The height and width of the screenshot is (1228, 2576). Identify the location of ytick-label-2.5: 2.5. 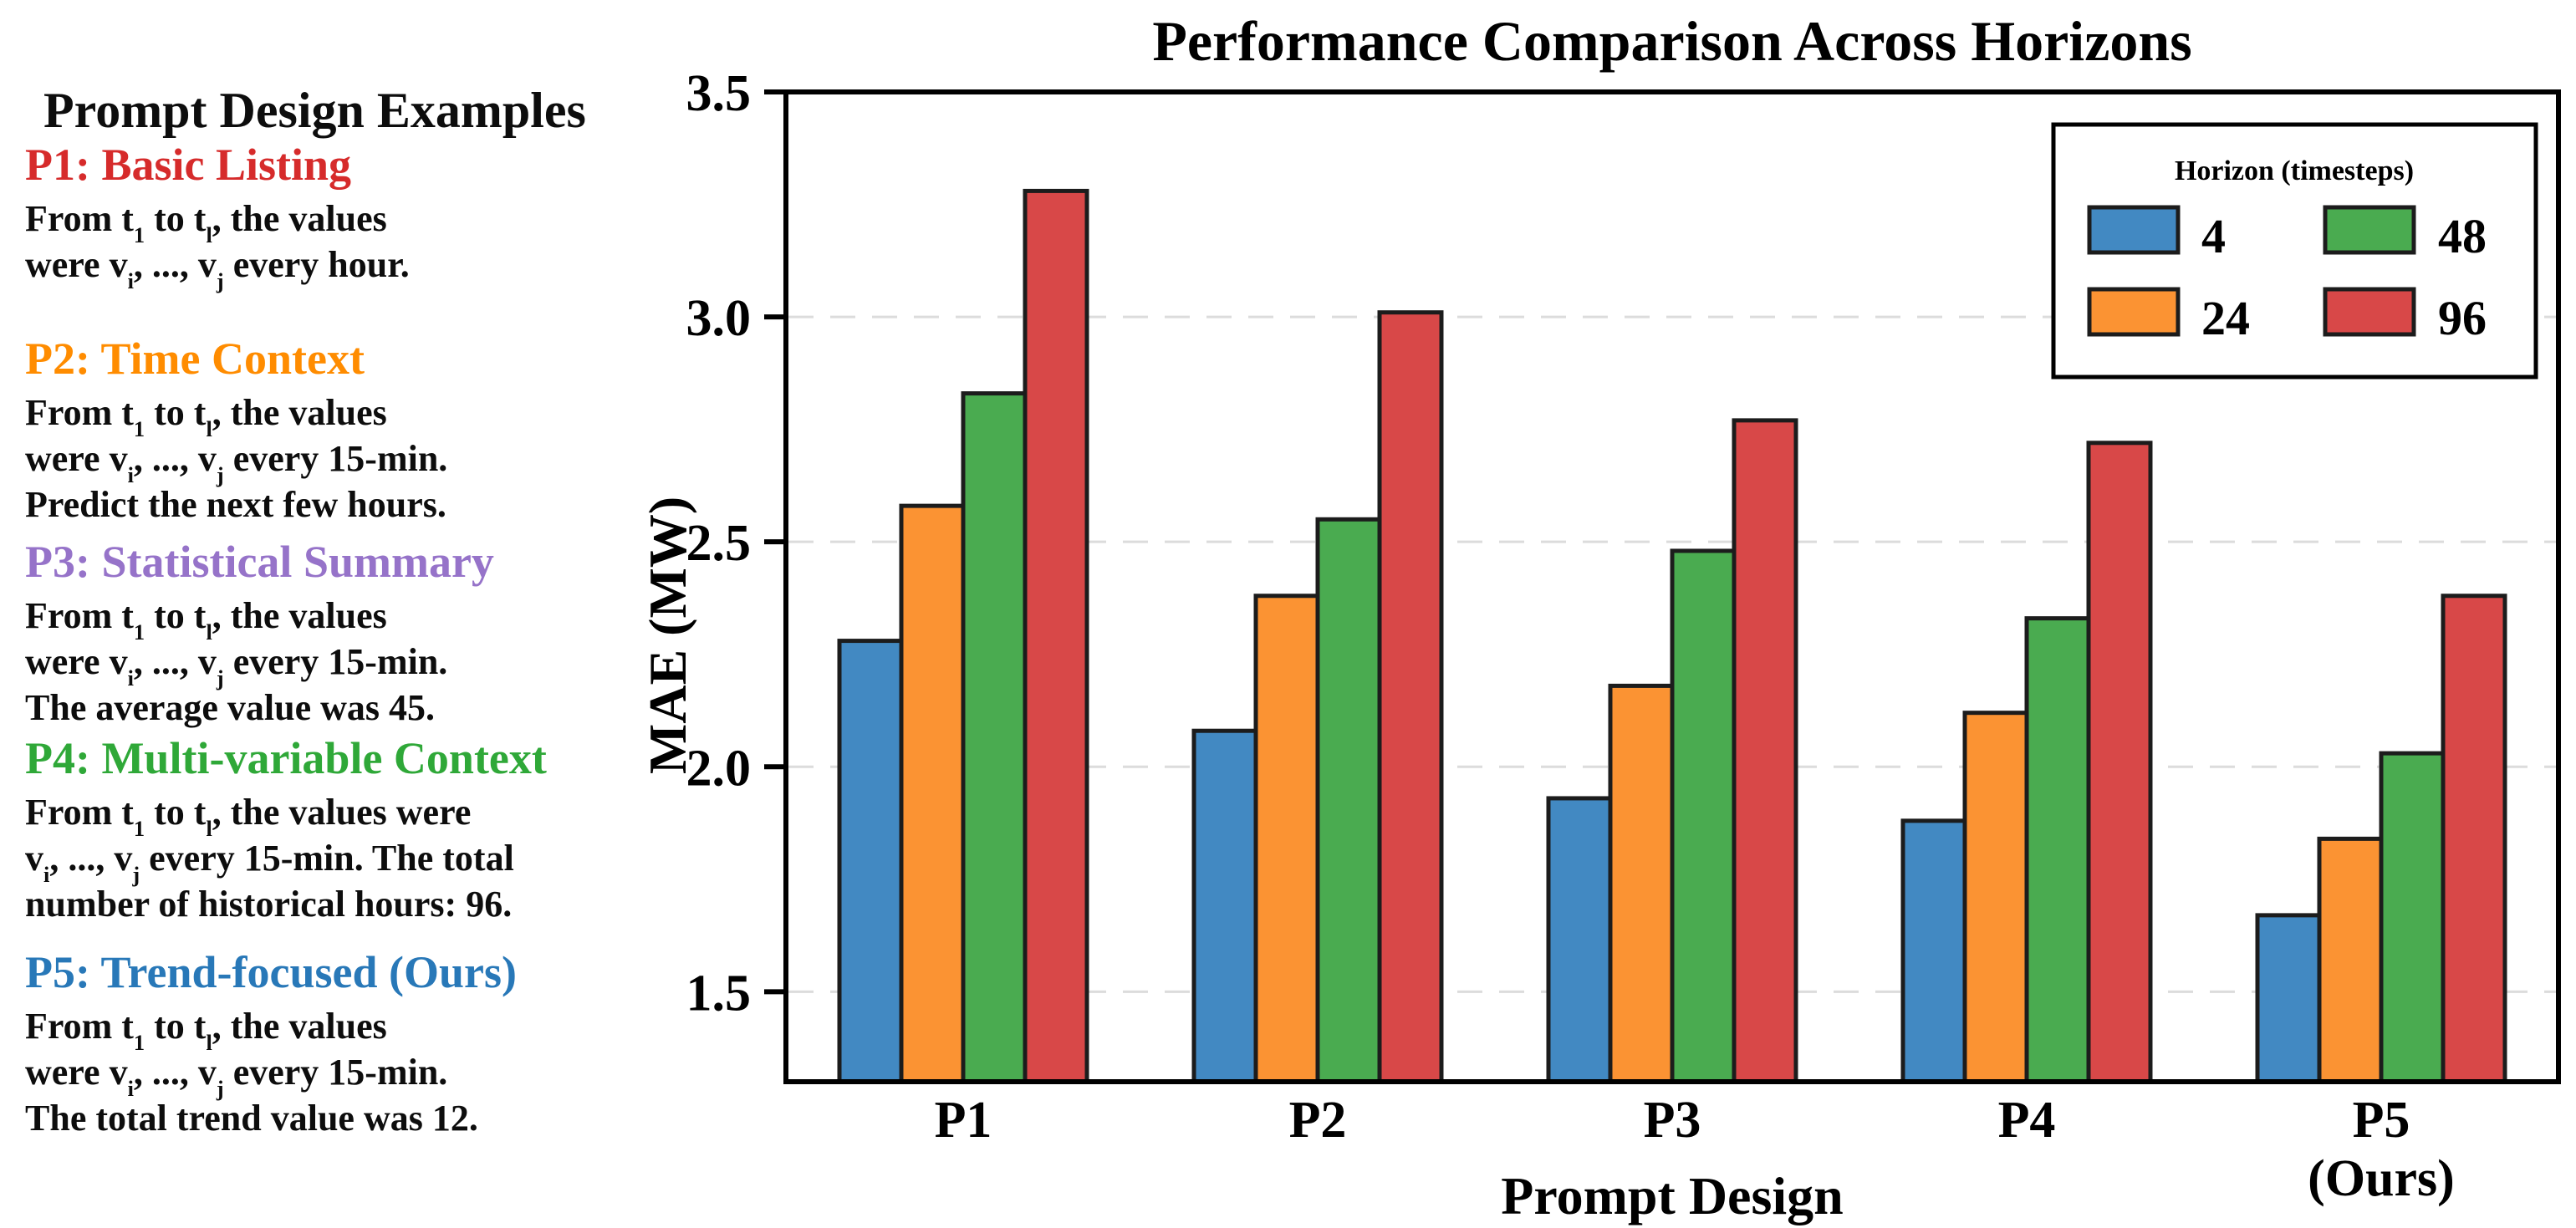
(719, 543).